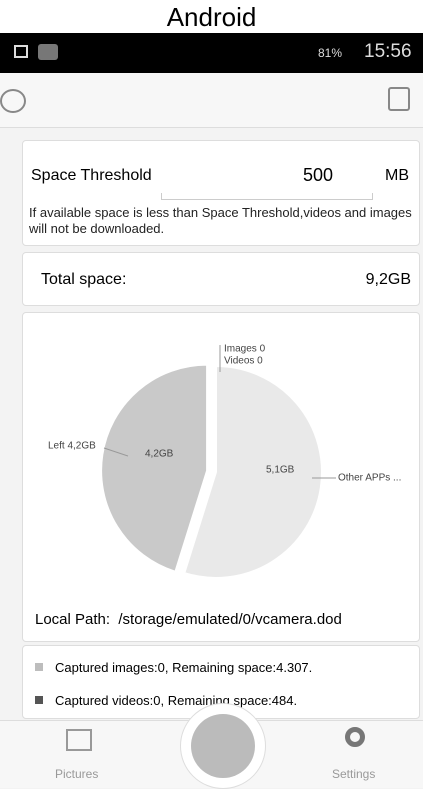 The width and height of the screenshot is (423, 789). Describe the element at coordinates (355, 737) in the screenshot. I see `settings-icon` at that location.